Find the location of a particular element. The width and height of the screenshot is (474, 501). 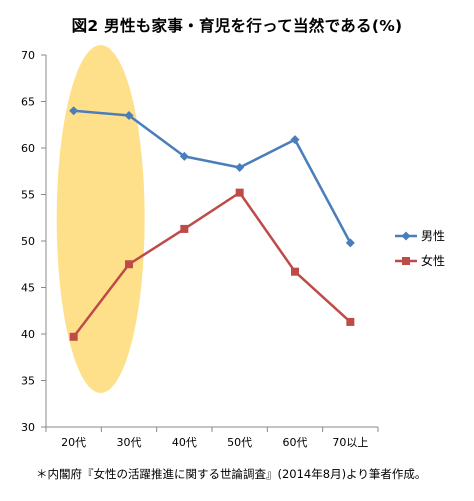

highlight-ellipse is located at coordinates (100, 219).